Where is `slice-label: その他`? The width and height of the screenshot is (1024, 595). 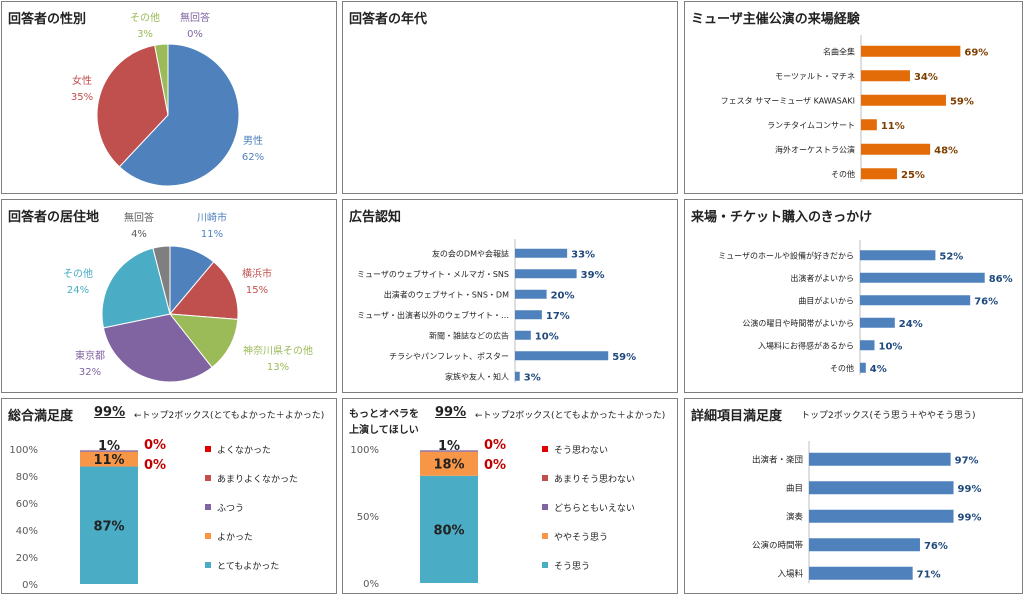 slice-label: その他 is located at coordinates (78, 273).